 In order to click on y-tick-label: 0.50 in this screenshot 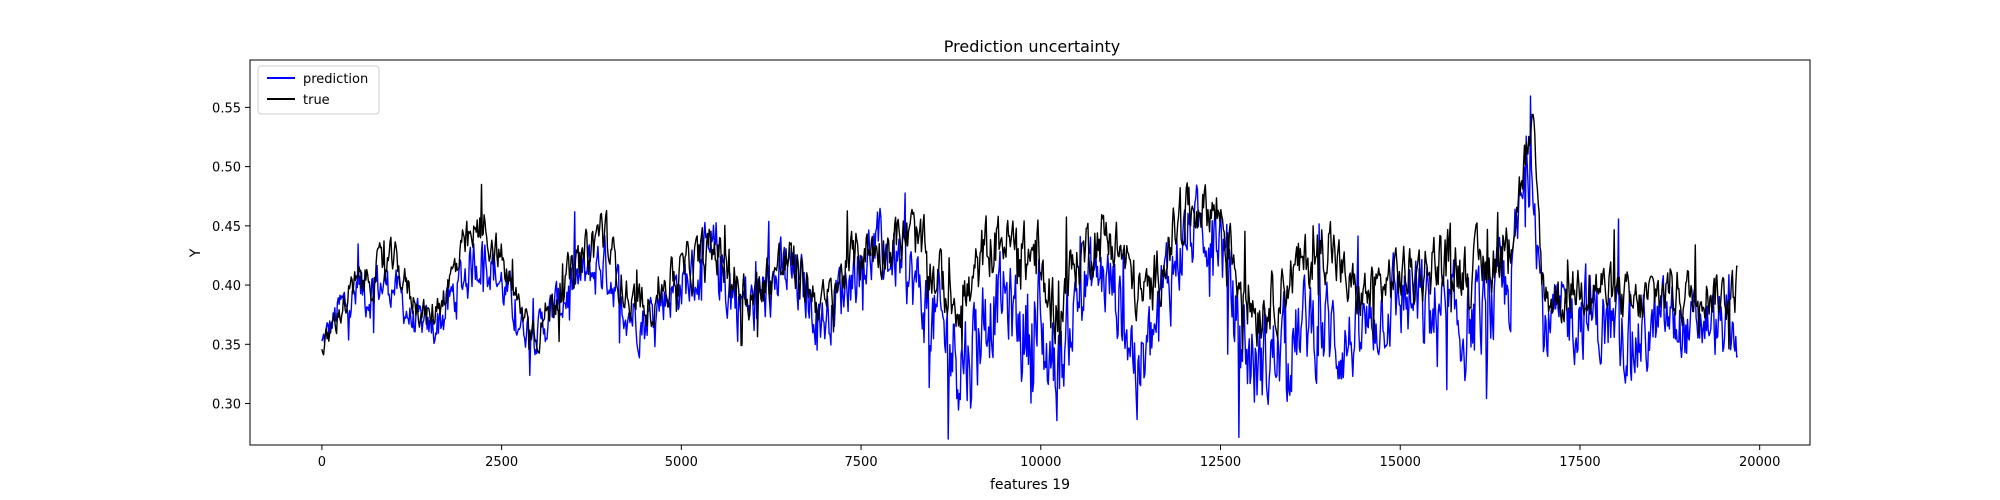, I will do `click(226, 168)`.